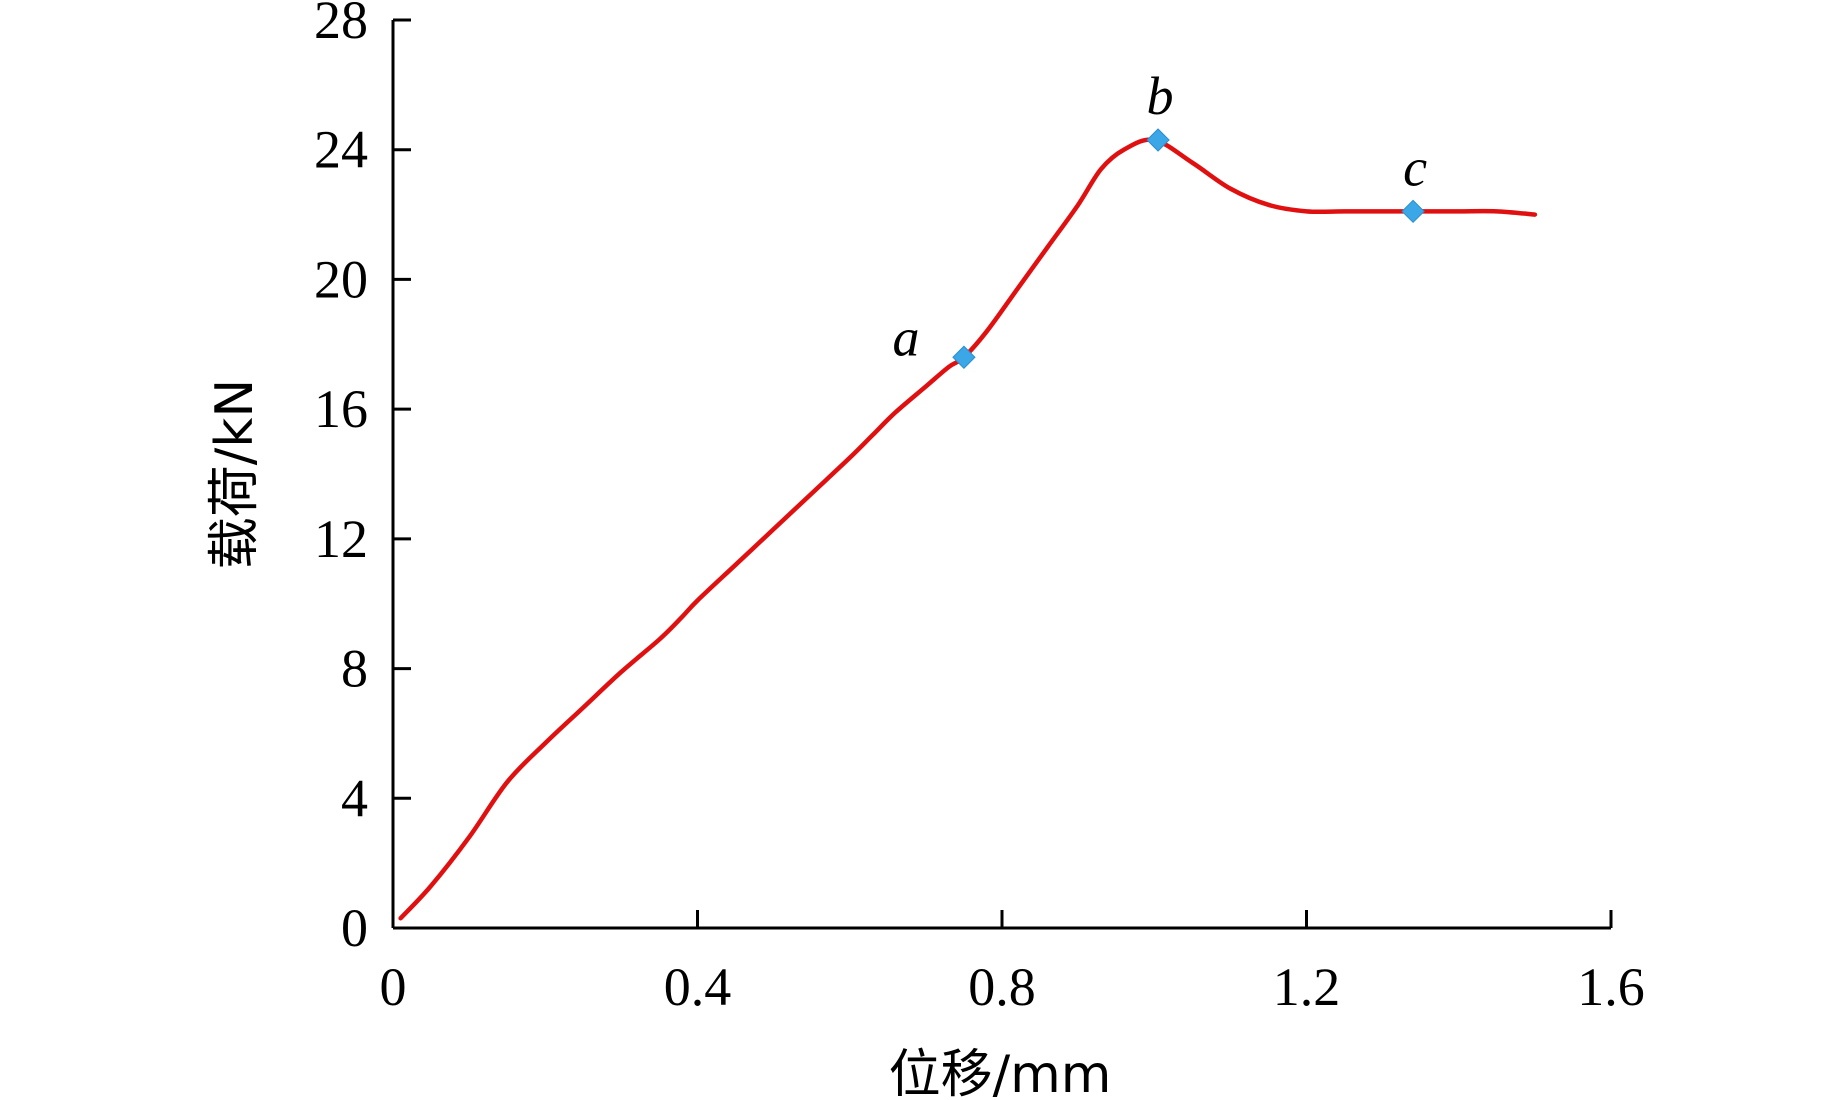 The width and height of the screenshot is (1843, 1100). Describe the element at coordinates (1000, 1072) in the screenshot. I see `x-axis-title: 位移/mm` at that location.